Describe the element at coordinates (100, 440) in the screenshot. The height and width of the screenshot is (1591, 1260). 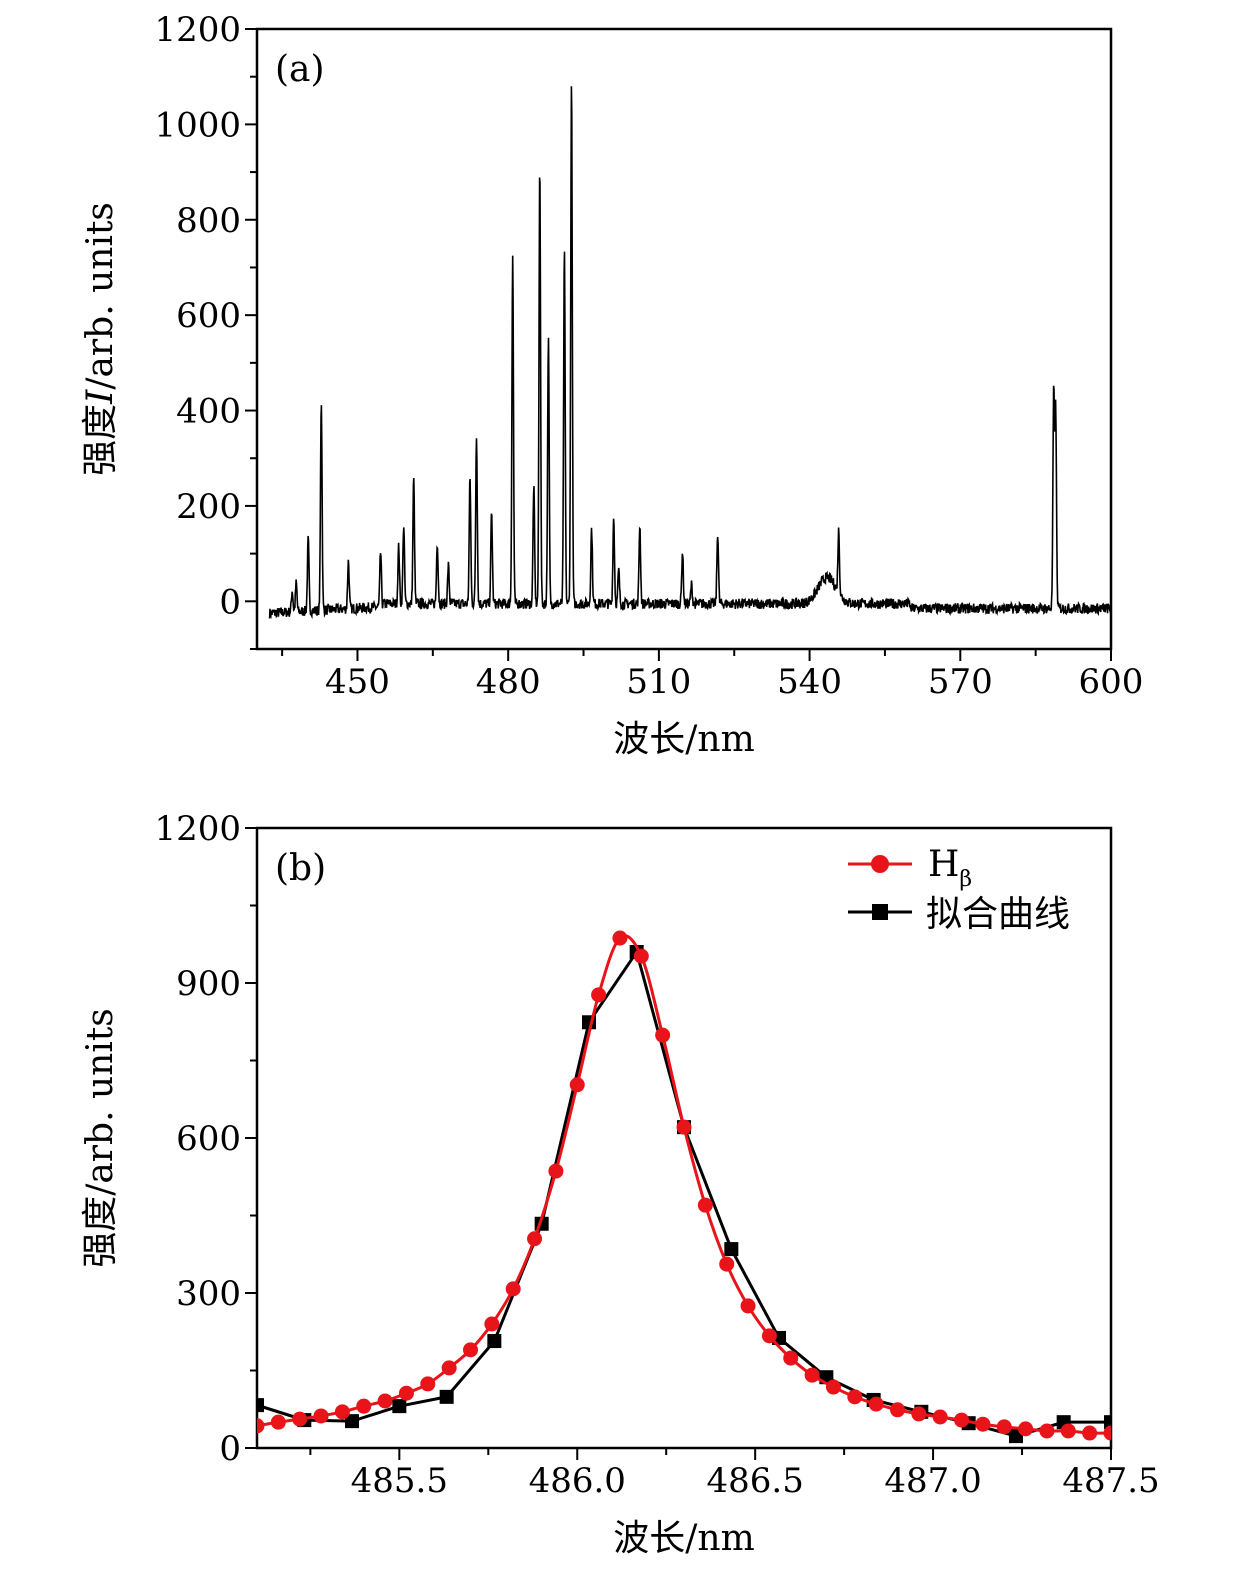
I see `y-label-prefix: 强度` at that location.